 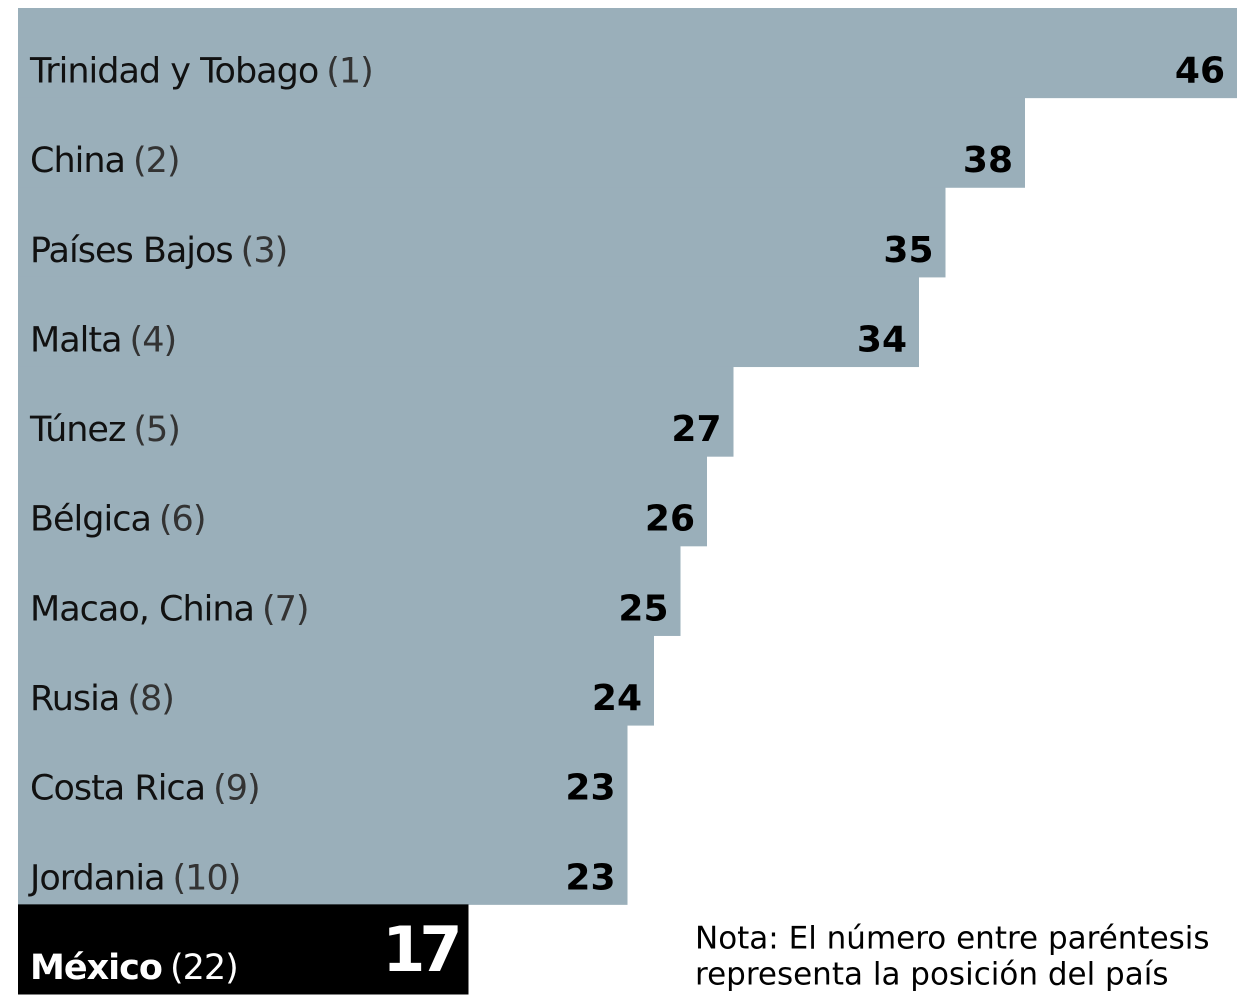 I want to click on value-label: 38, so click(x=988, y=160).